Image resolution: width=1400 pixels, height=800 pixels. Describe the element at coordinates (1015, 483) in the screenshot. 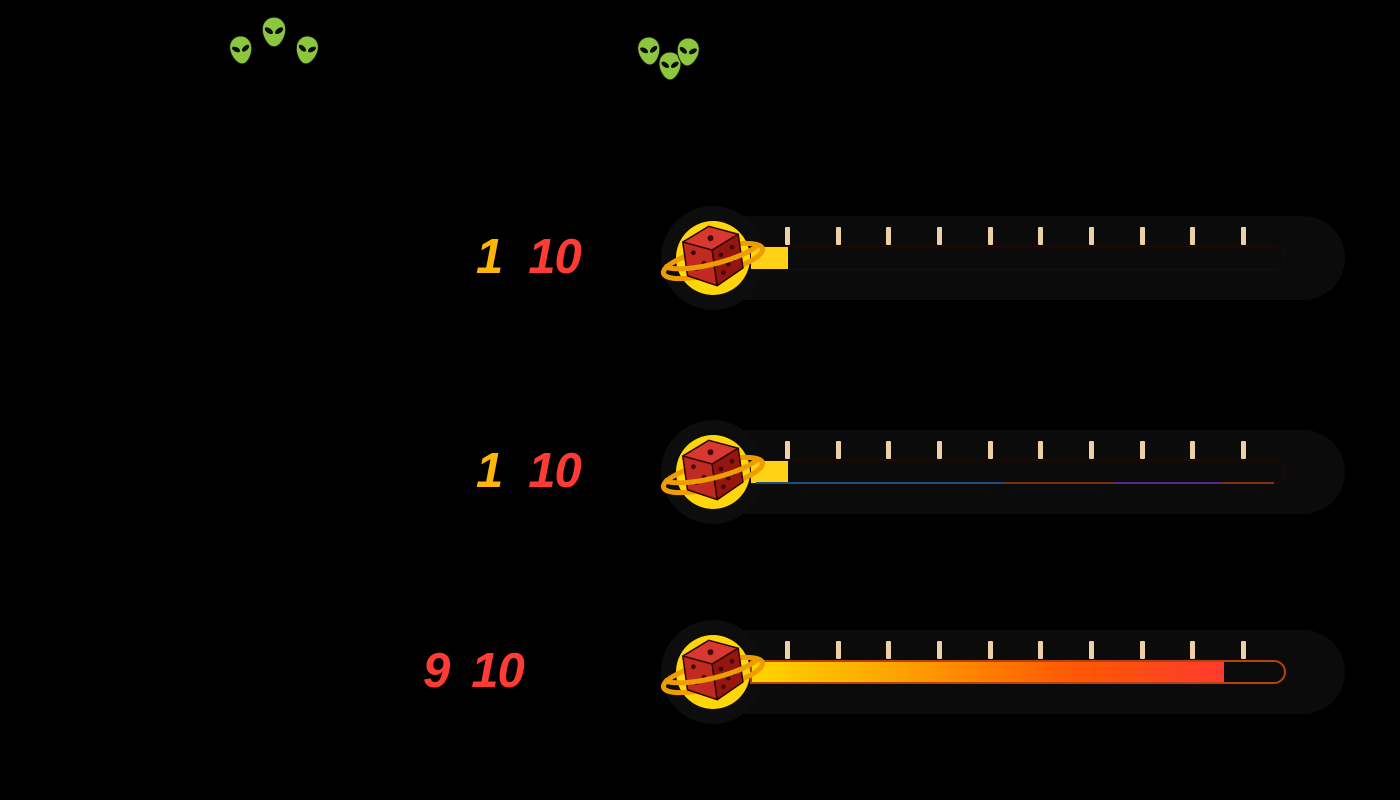

I see `meter-underline` at that location.